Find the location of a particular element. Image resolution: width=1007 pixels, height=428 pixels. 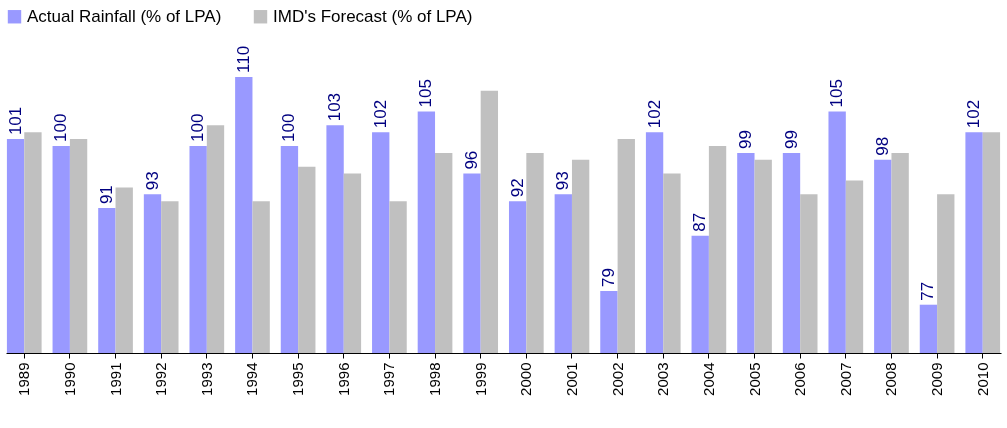

data-label: 96 is located at coordinates (472, 160).